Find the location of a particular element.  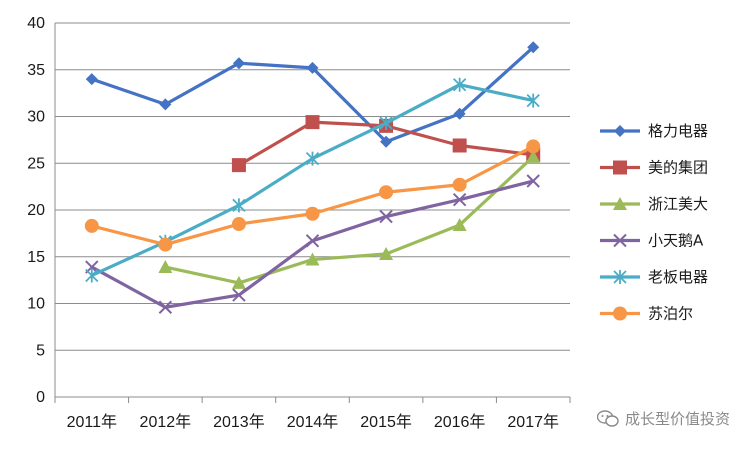

x-tick-label: 2012年 is located at coordinates (166, 422).